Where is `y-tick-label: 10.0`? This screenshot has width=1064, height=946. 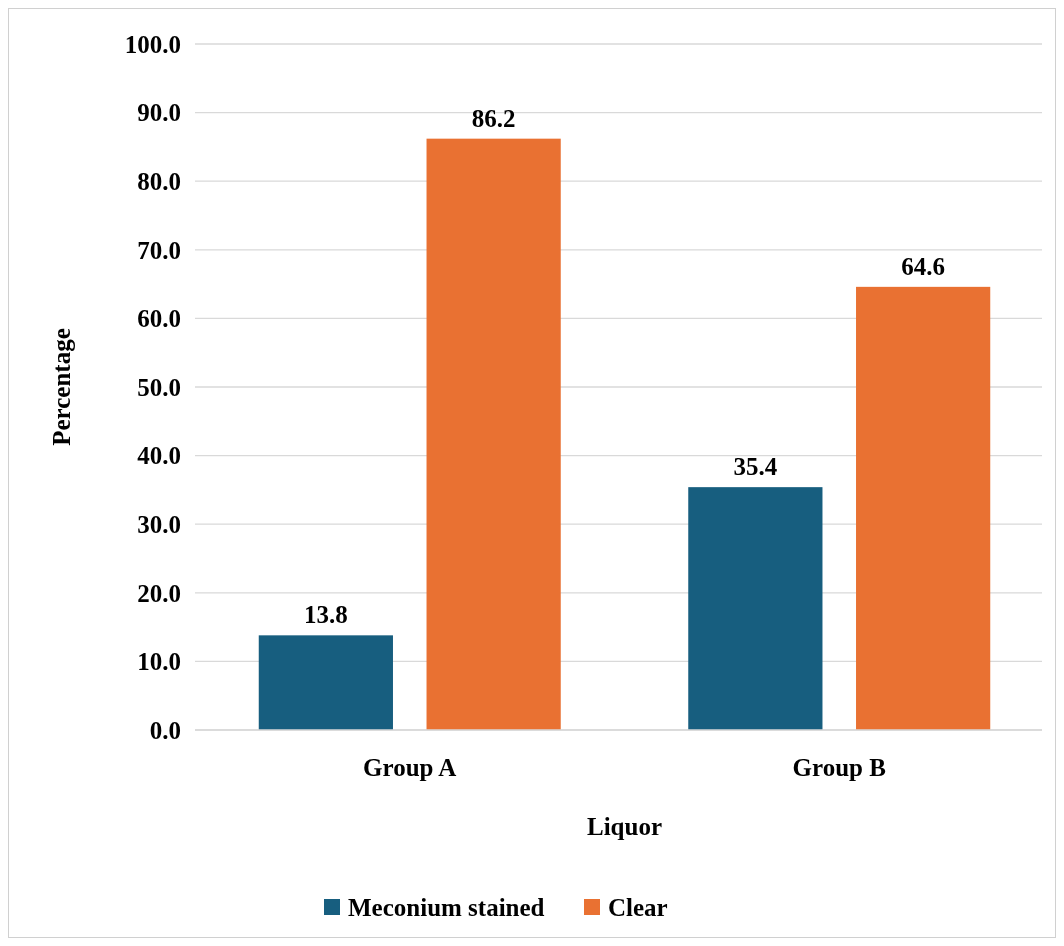 y-tick-label: 10.0 is located at coordinates (159, 662).